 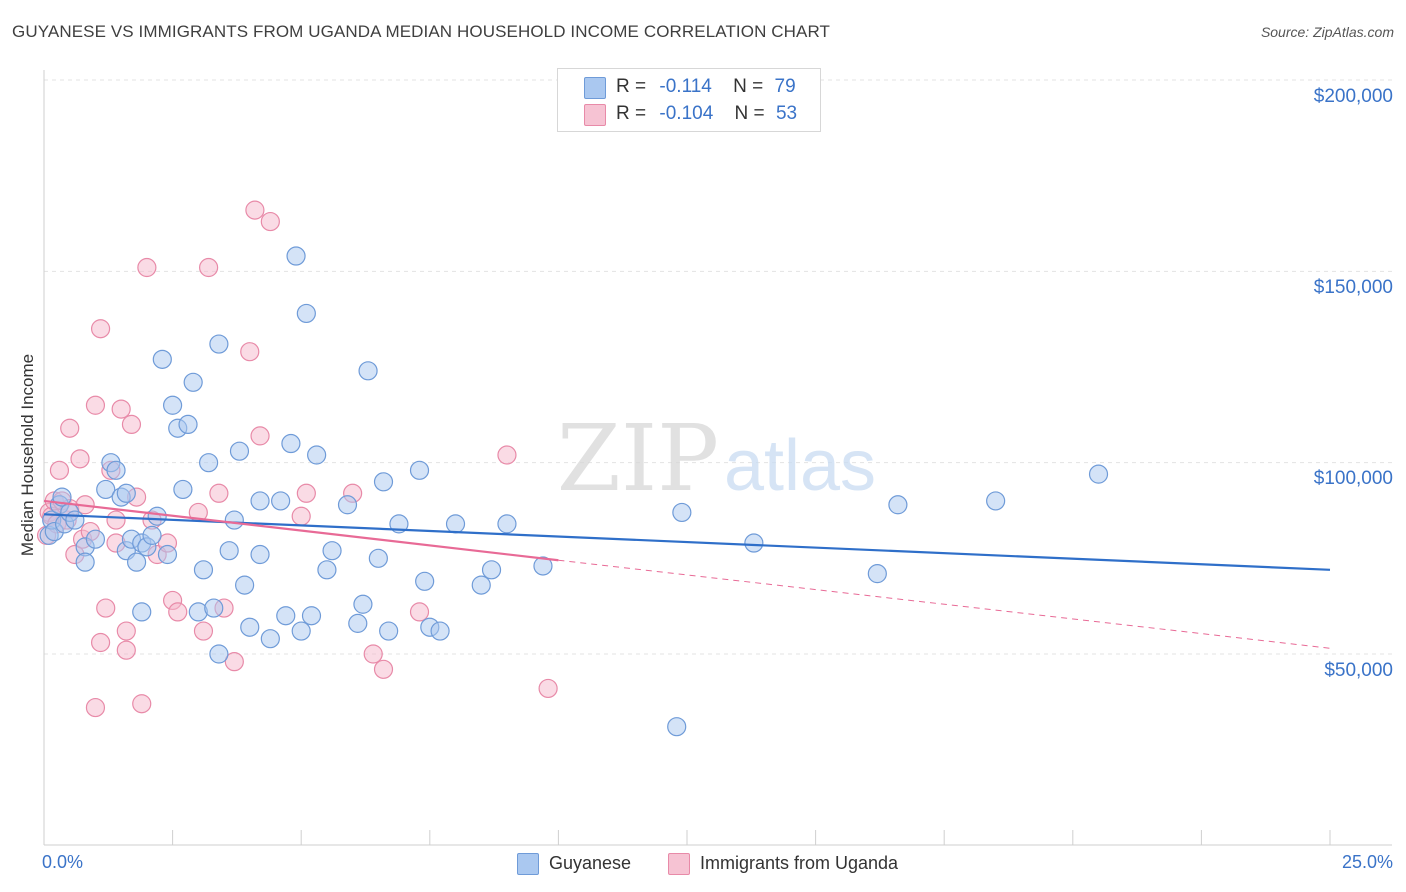 What do you see at coordinates (1327, 32) in the screenshot?
I see `source-note: Source: ZipAtlas.com` at bounding box center [1327, 32].